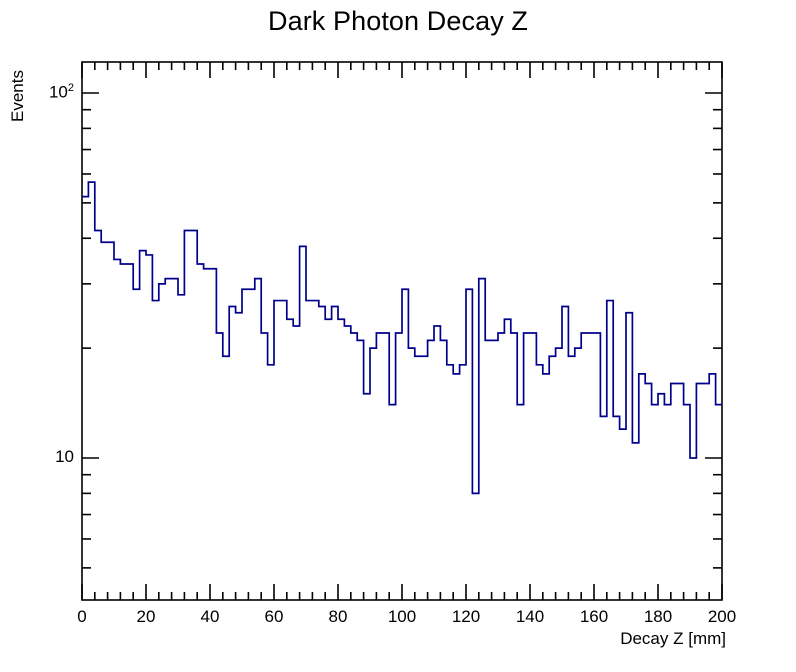 This screenshot has width=796, height=672. I want to click on page-title: Dark Photon Decay Z, so click(397, 21).